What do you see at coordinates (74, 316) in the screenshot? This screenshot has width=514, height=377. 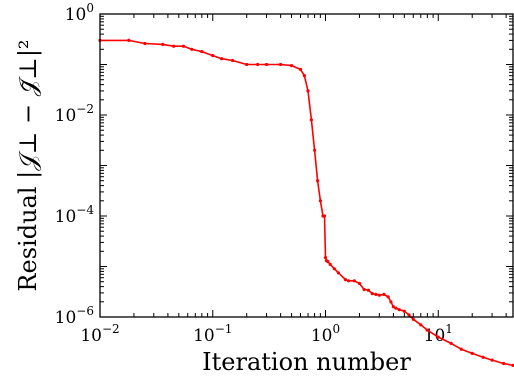 I see `y-tick-label: 10⁻⁶` at bounding box center [74, 316].